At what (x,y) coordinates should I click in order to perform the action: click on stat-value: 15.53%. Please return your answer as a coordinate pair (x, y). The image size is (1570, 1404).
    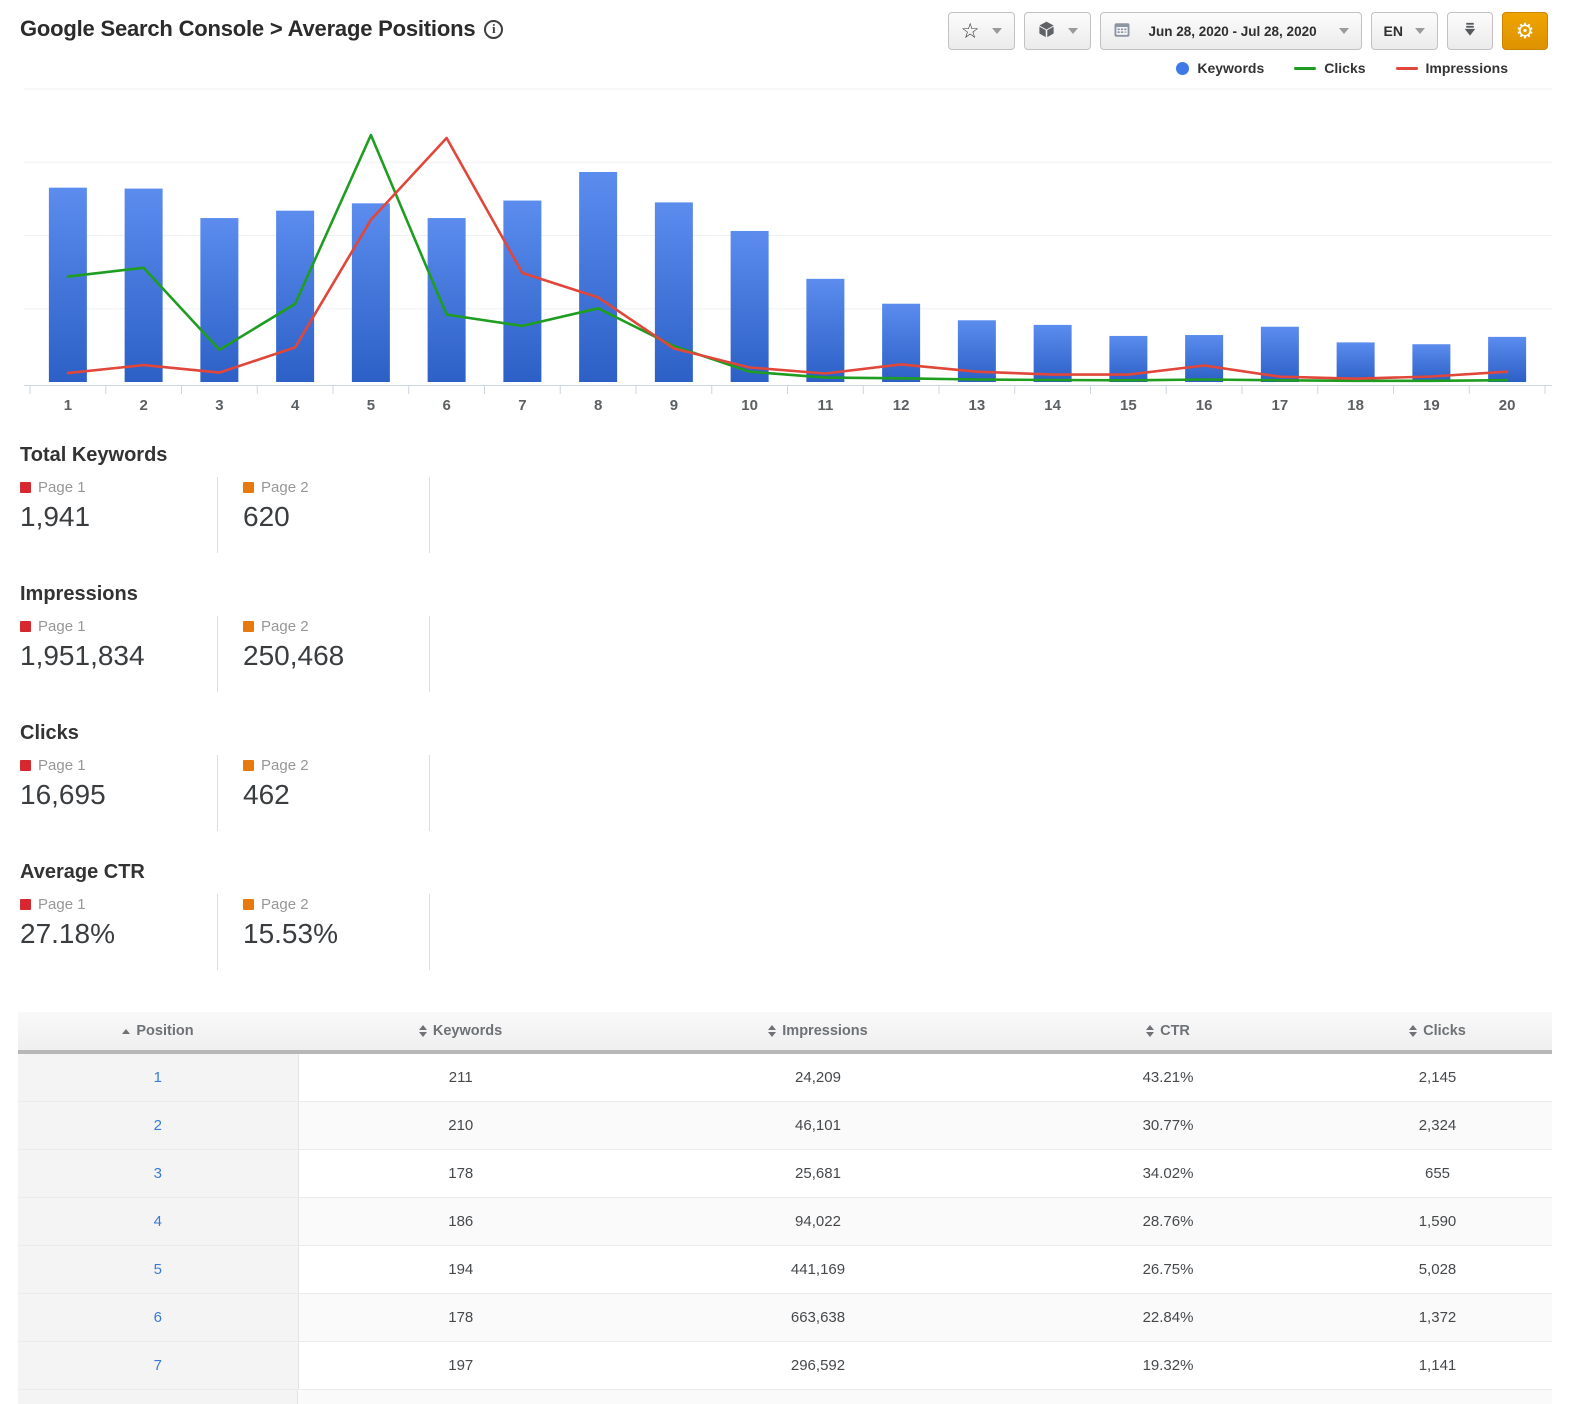
    Looking at the image, I should click on (290, 933).